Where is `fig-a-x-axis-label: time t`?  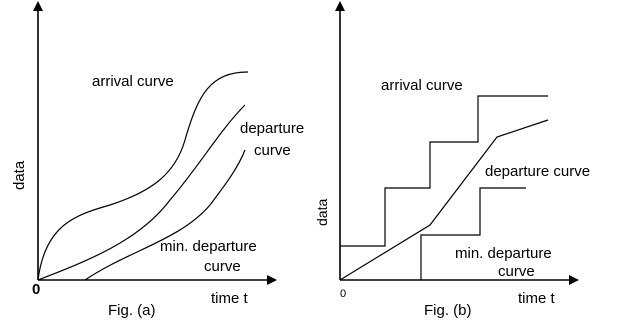
fig-a-x-axis-label: time t is located at coordinates (230, 298).